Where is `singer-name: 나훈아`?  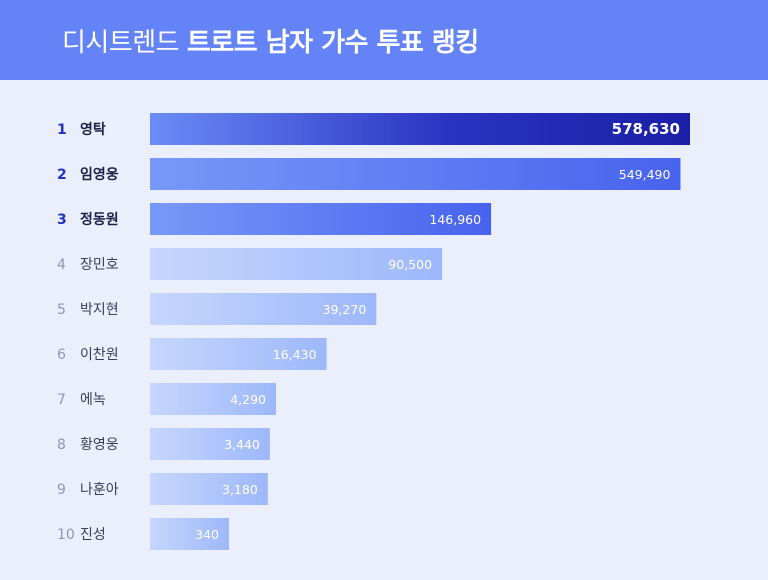 singer-name: 나훈아 is located at coordinates (99, 490).